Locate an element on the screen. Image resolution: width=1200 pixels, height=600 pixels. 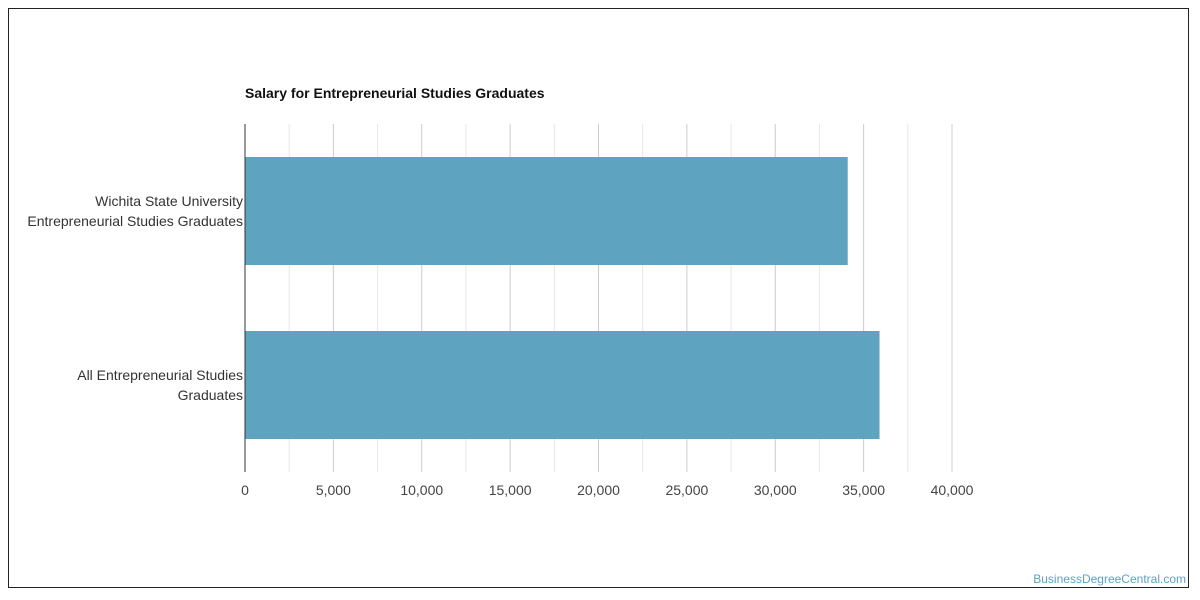
category-label: Entrepreneurial Studies Graduates is located at coordinates (135, 221).